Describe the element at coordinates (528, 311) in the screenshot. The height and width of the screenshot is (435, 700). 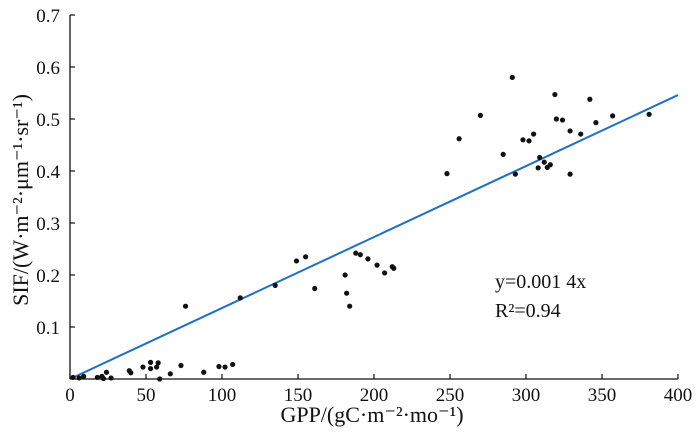
I see `r-squared: R²=0.94` at that location.